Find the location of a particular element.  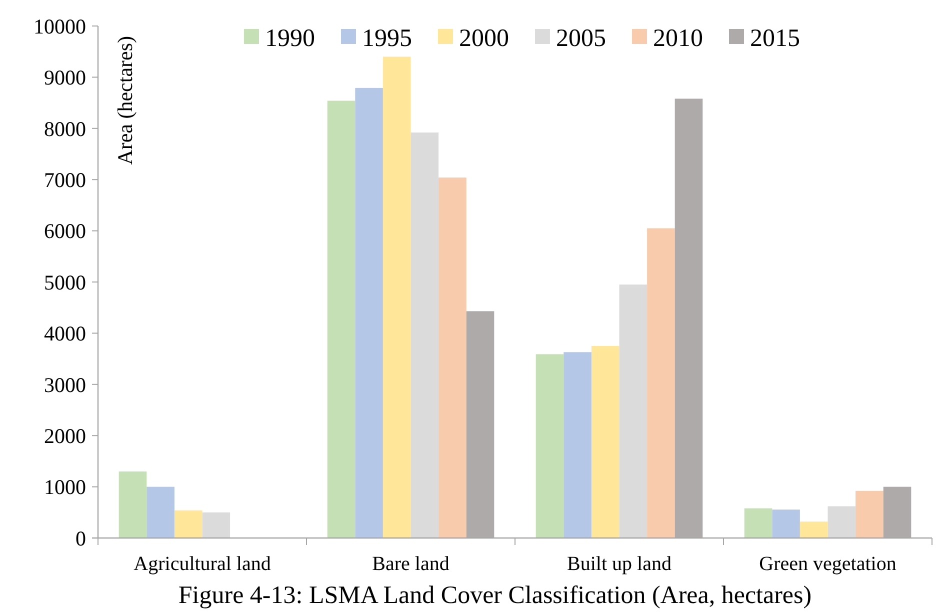

y-axis-title: Area (hectares) is located at coordinates (125, 100).